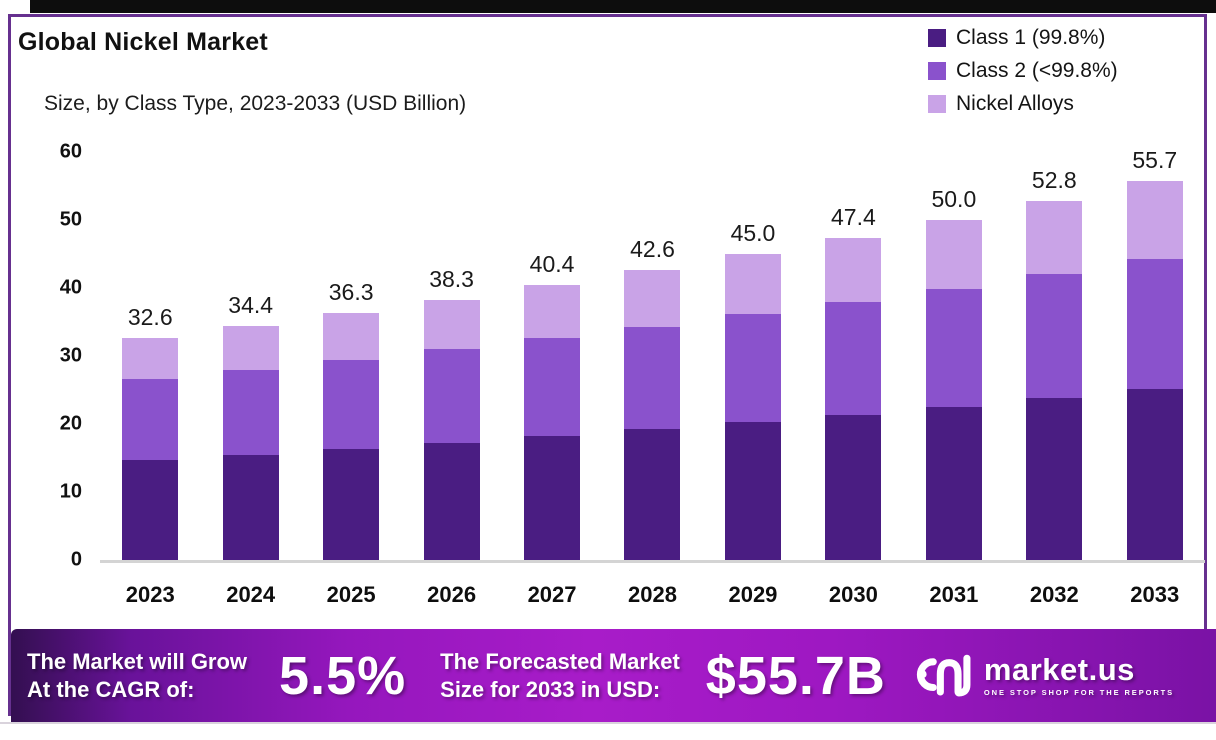 This screenshot has width=1216, height=740. Describe the element at coordinates (70, 151) in the screenshot. I see `y-tick-60: 60` at that location.